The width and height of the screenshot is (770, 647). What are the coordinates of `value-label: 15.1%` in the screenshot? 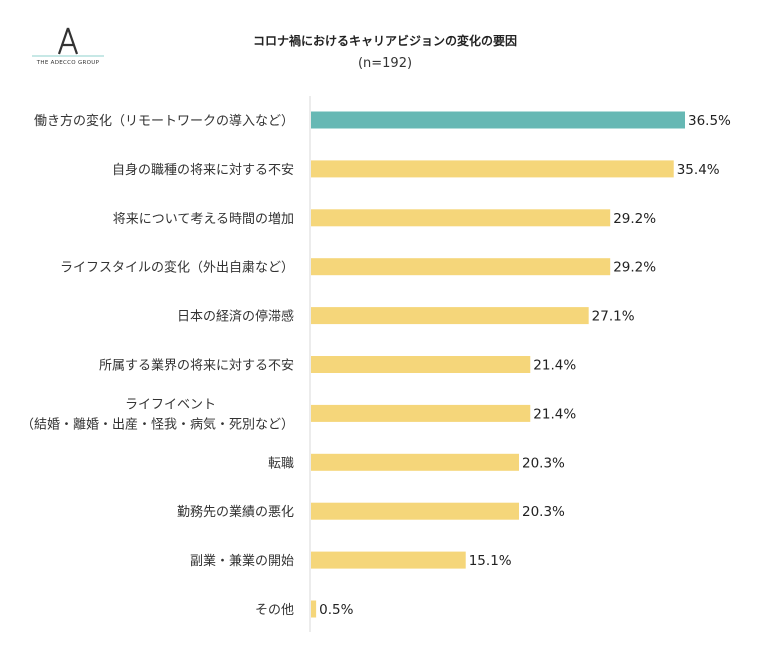 It's located at (490, 561).